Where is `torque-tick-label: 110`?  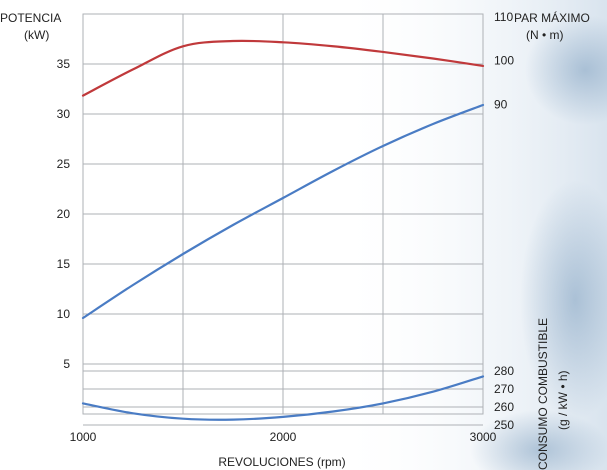
torque-tick-label: 110 is located at coordinates (503, 17).